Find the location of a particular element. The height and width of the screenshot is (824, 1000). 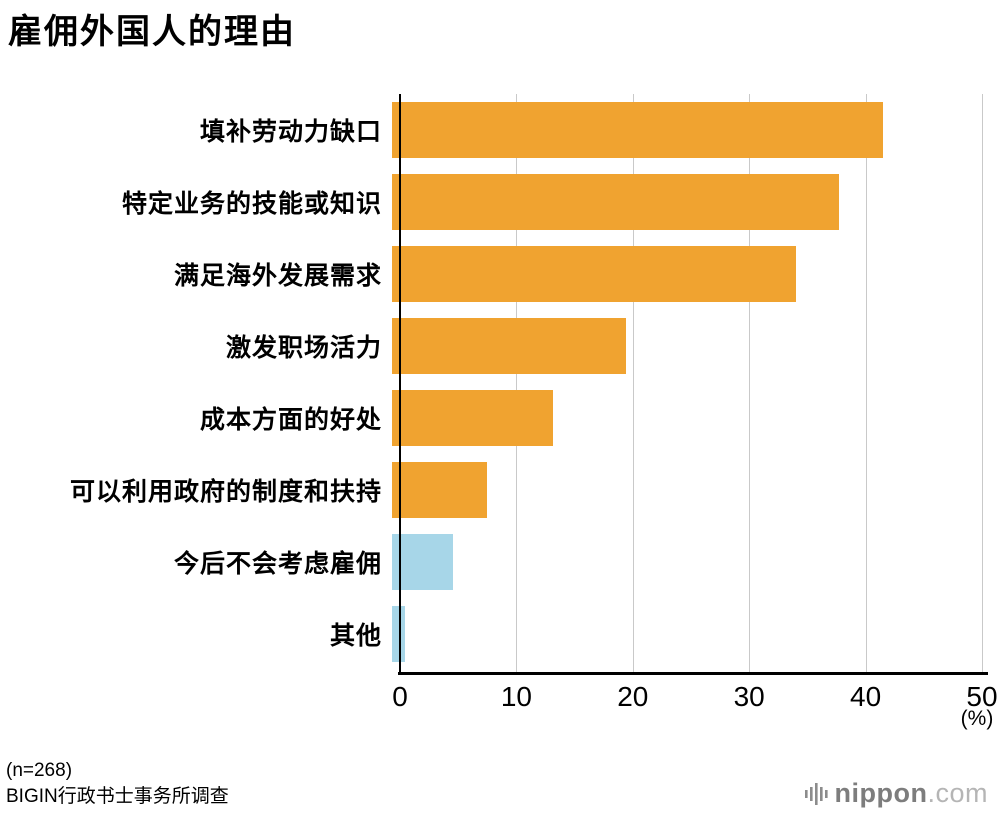

x-tick-label: 0 is located at coordinates (400, 696).